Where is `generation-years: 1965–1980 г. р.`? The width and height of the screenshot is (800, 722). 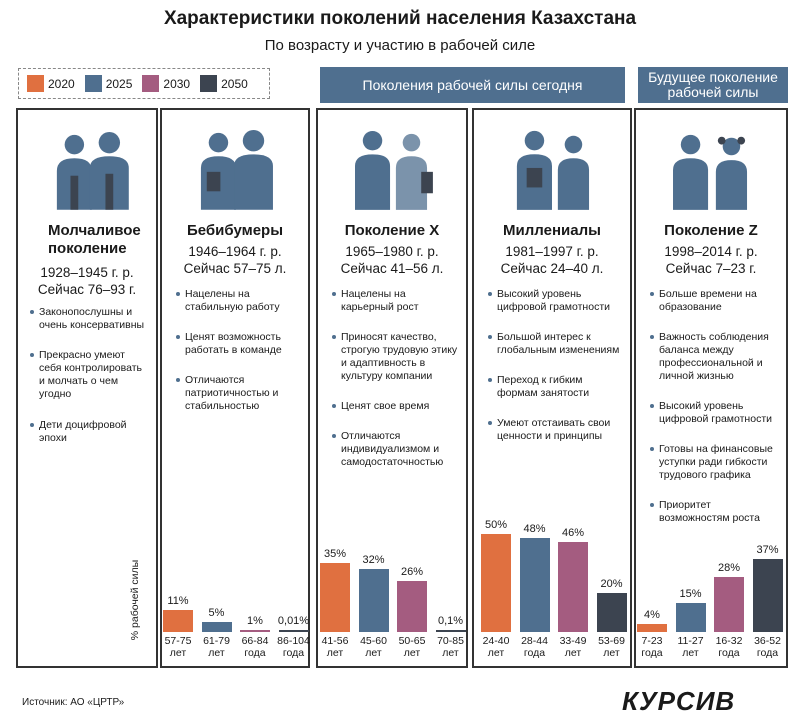
generation-years: 1965–1980 г. р. is located at coordinates (392, 251).